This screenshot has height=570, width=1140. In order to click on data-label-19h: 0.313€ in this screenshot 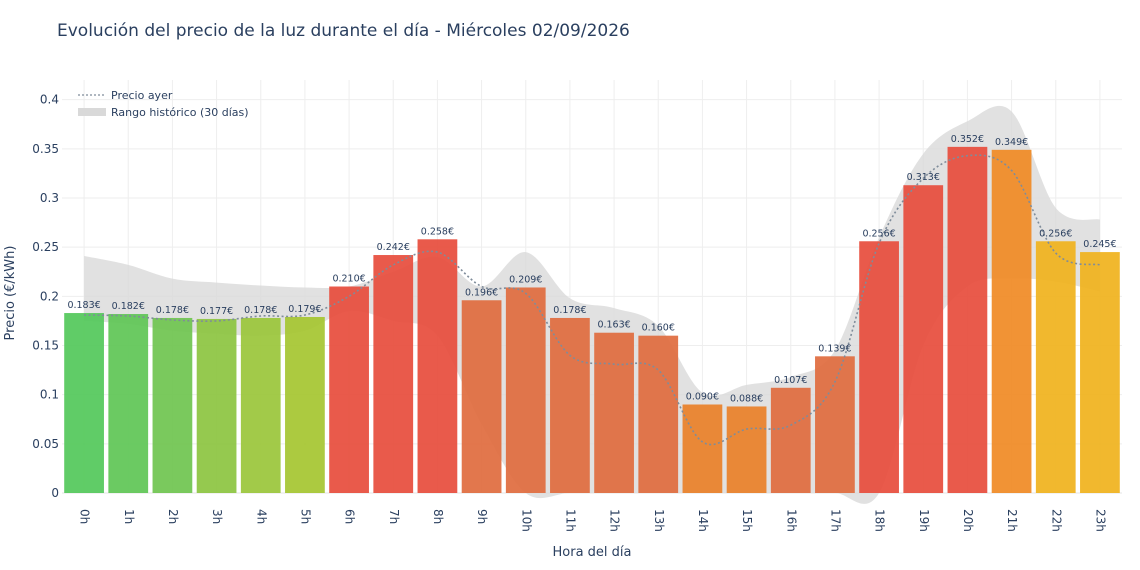, I will do `click(923, 177)`.